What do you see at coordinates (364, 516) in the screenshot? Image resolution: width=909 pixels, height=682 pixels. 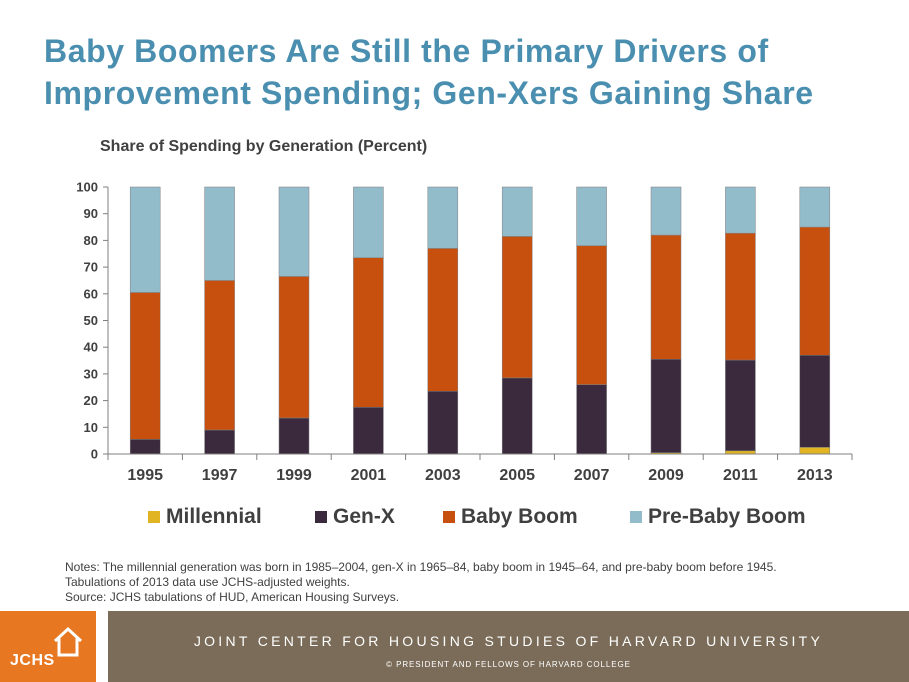 I see `legend-label-gen-x: Gen-X` at bounding box center [364, 516].